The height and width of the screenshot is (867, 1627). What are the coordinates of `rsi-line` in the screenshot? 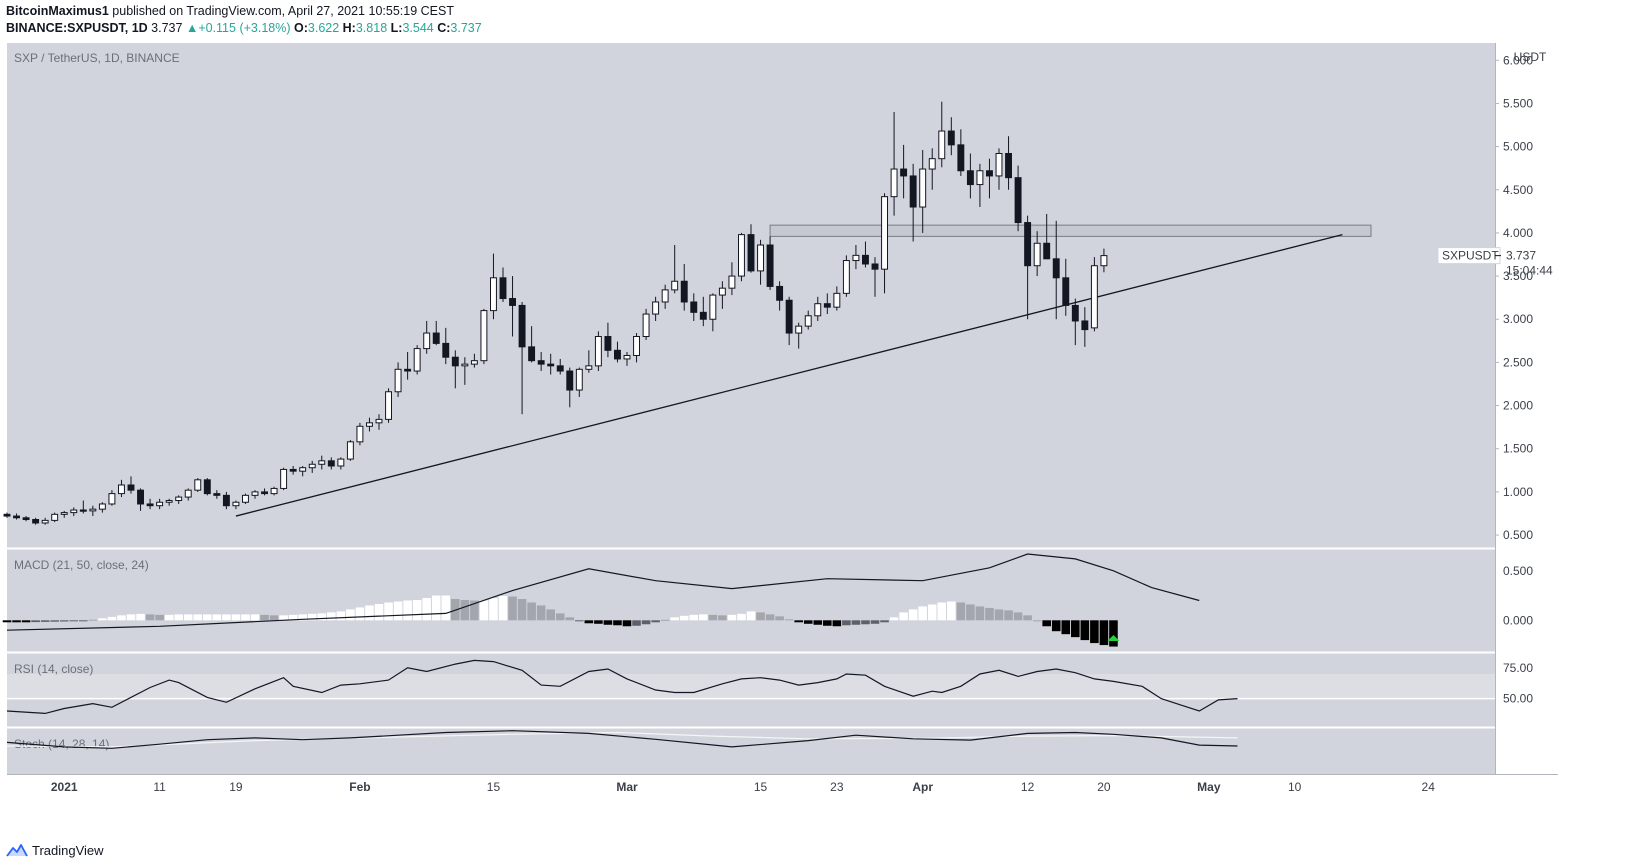 It's located at (622, 687).